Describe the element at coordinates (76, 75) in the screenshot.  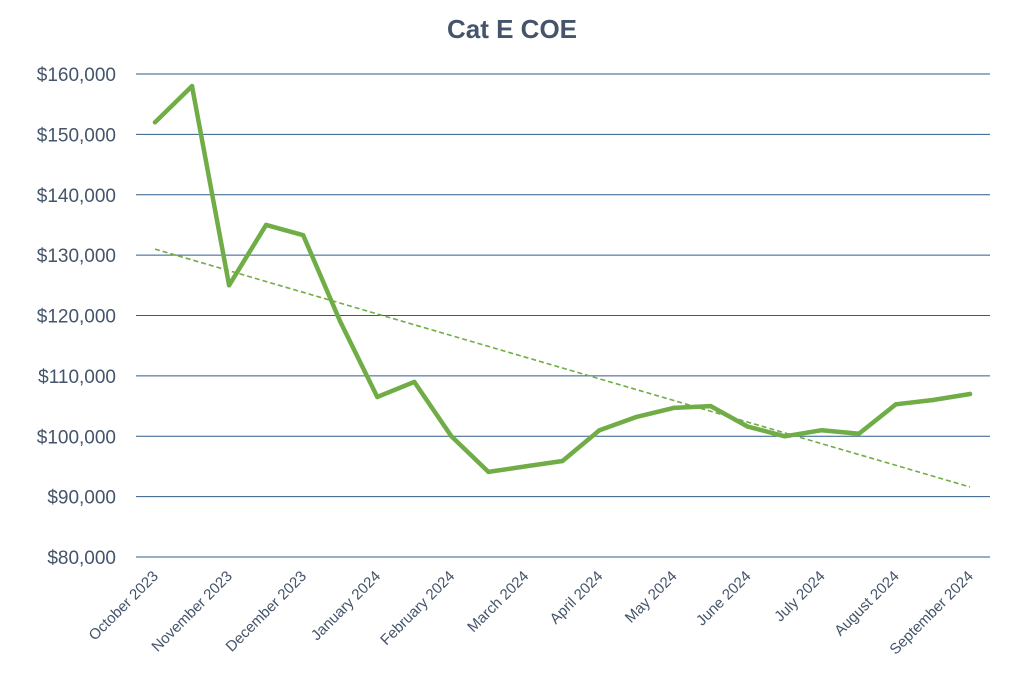
I see `y-tick-label: $160,000` at that location.